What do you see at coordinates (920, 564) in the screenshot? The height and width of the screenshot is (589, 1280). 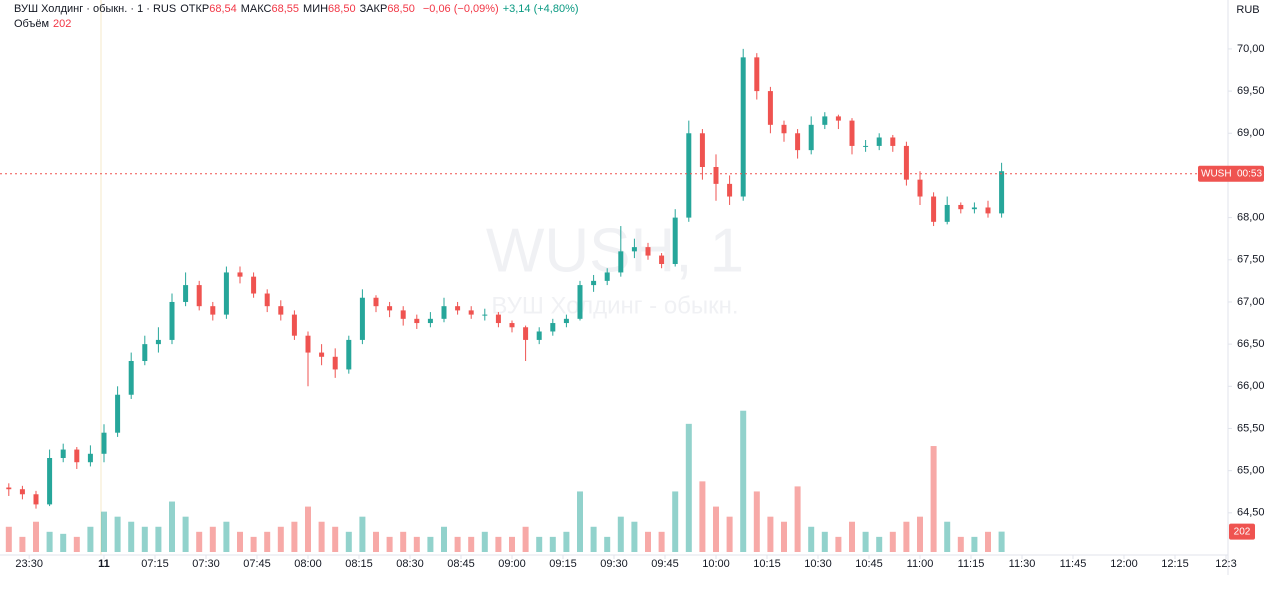 I see `x-tick-label: 11:00` at bounding box center [920, 564].